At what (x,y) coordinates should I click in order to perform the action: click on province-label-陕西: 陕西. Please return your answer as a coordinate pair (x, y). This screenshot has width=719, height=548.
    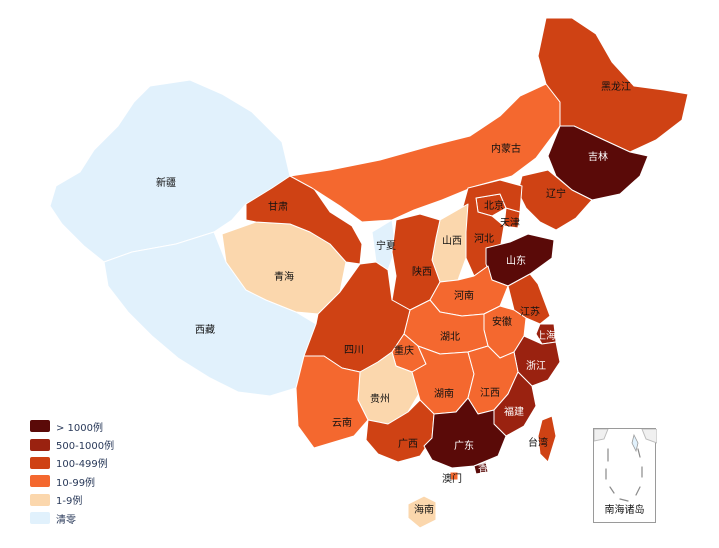
    Looking at the image, I should click on (422, 271).